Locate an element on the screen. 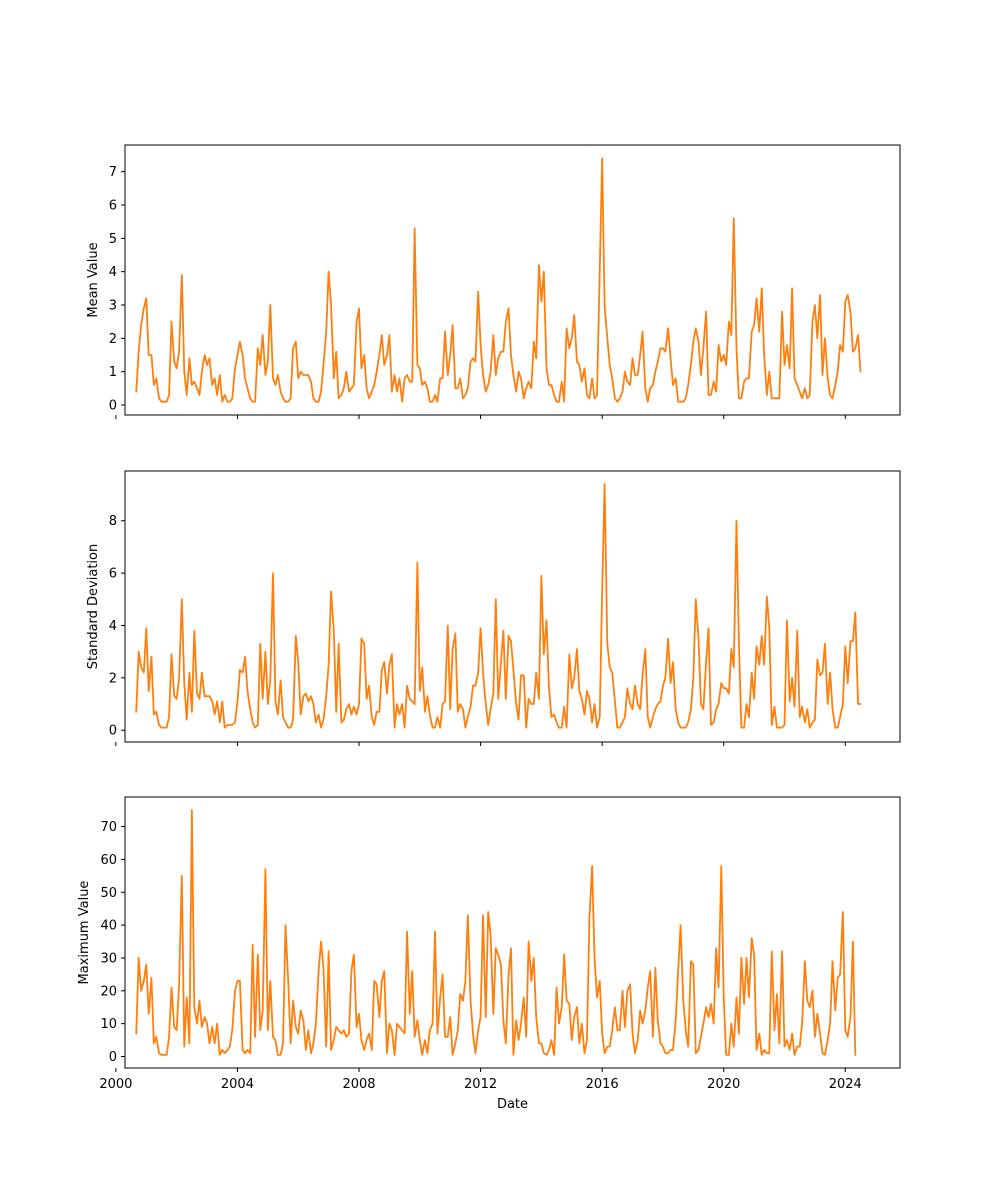 This screenshot has height=1200, width=1000. y-tick-label: 5 is located at coordinates (113, 239).